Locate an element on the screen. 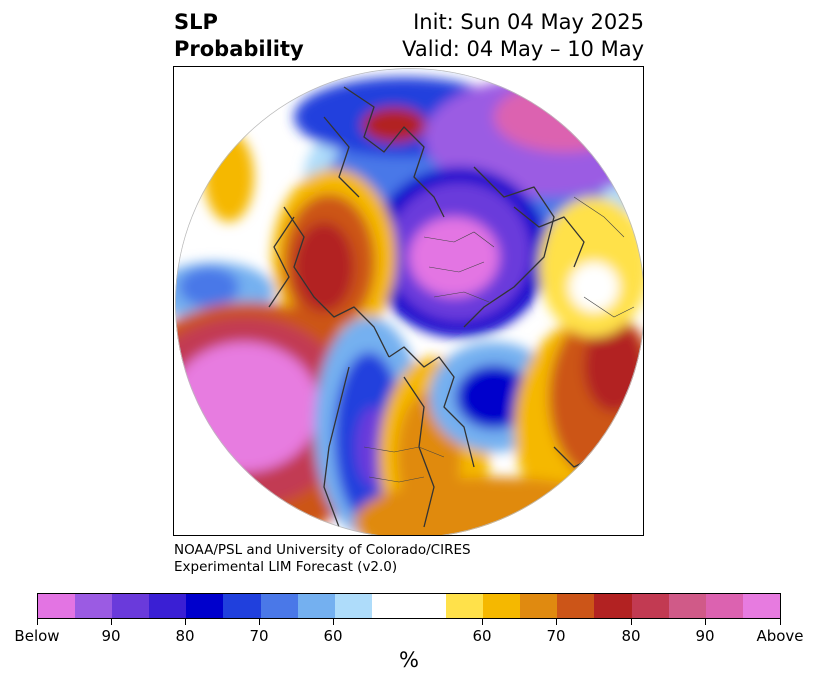 This screenshot has height=686, width=819. init-date: Init: Sun 04 May 2025 is located at coordinates (528, 22).